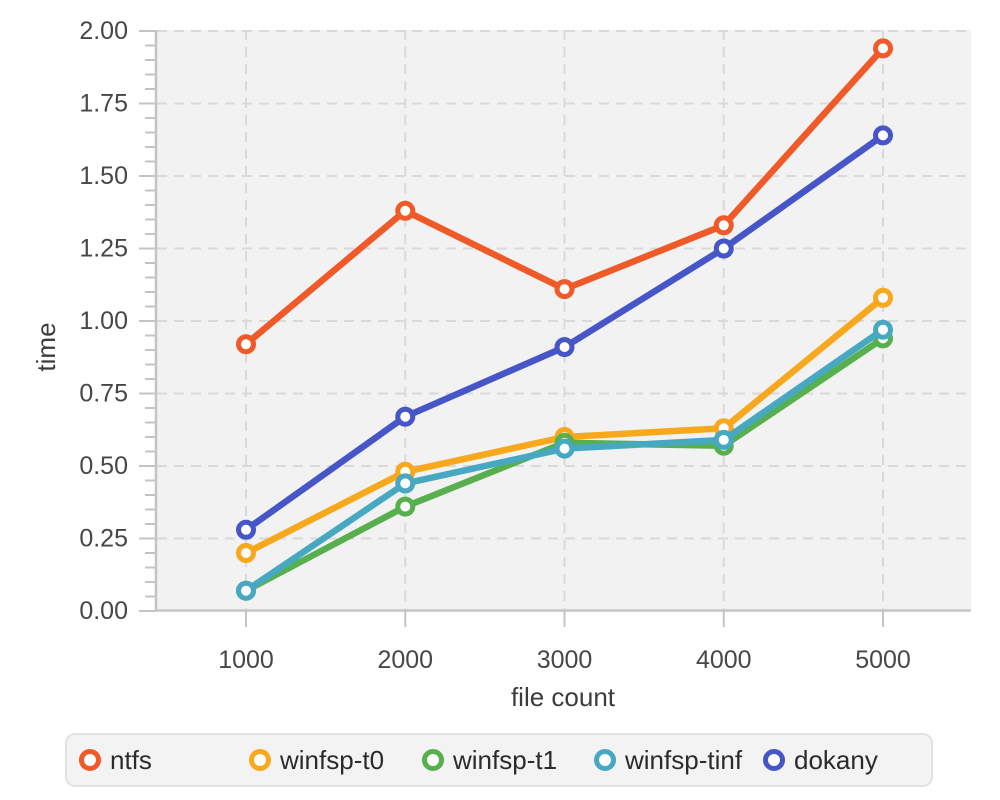 The width and height of the screenshot is (1000, 800). I want to click on legend-item-winfsp-tinf: winfsp-tinf, so click(668, 760).